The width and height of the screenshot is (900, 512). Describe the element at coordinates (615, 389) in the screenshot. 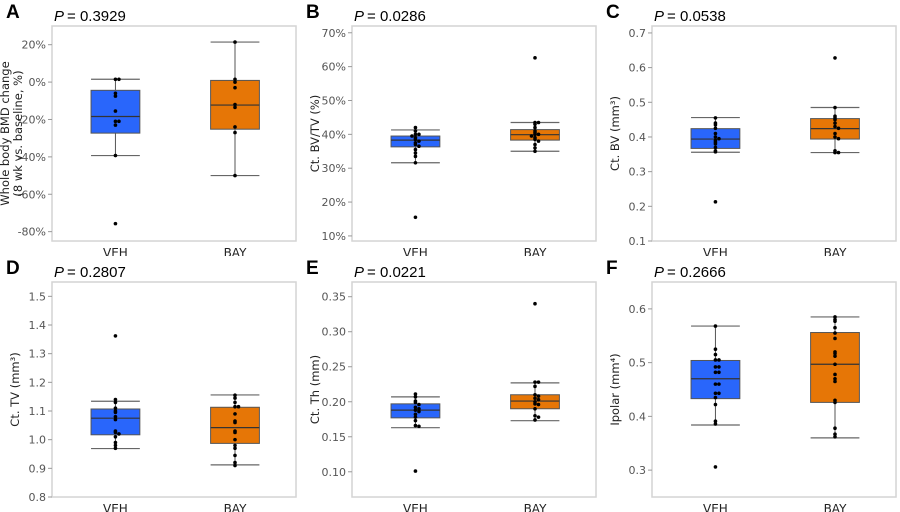

I see `y-axis-title: Ipolar (mm⁴)` at that location.